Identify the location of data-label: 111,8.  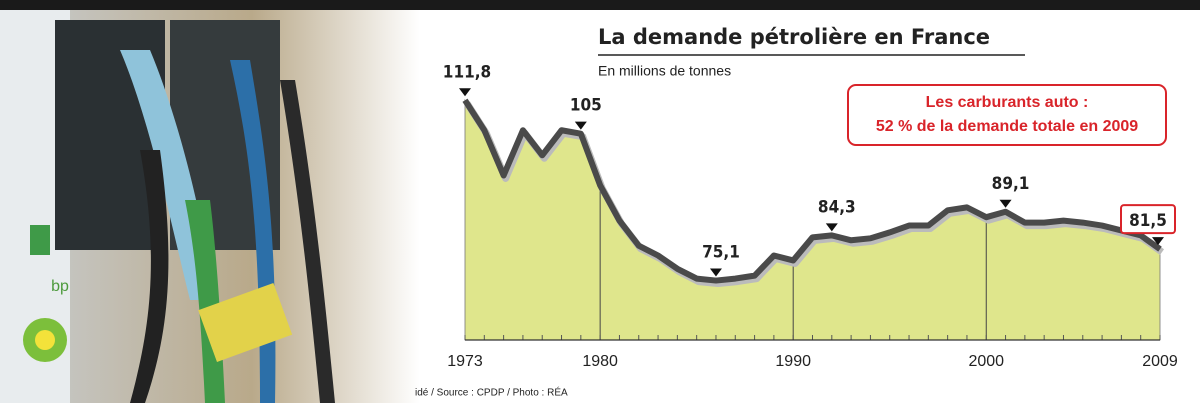
(467, 72).